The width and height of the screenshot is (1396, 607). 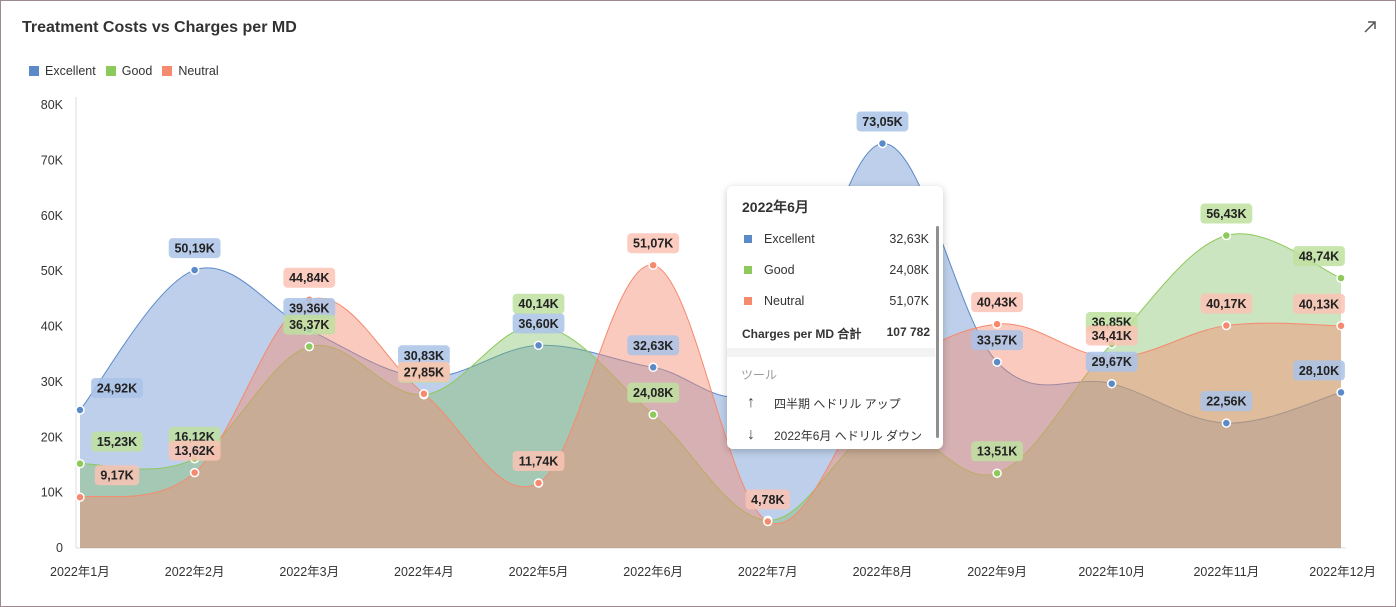 What do you see at coordinates (789, 239) in the screenshot?
I see `tooltip-row-label: Excellent` at bounding box center [789, 239].